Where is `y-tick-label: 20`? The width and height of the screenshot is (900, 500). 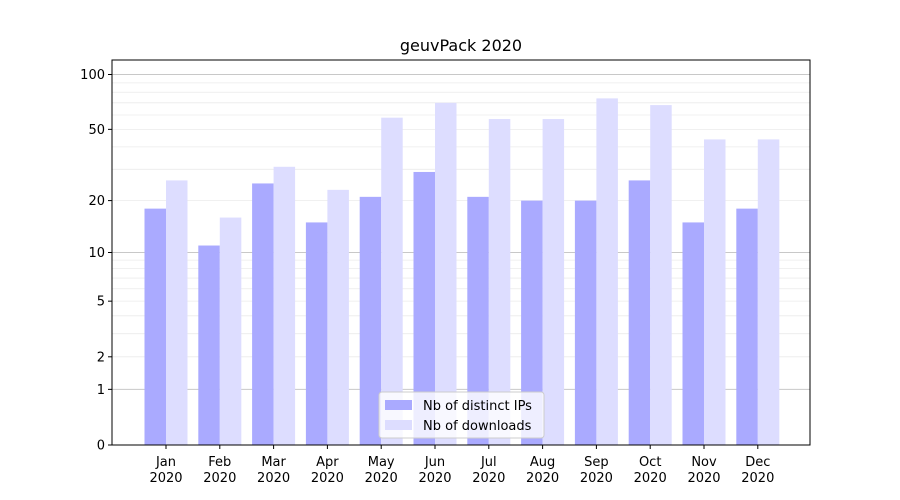 y-tick-label: 20 is located at coordinates (96, 201).